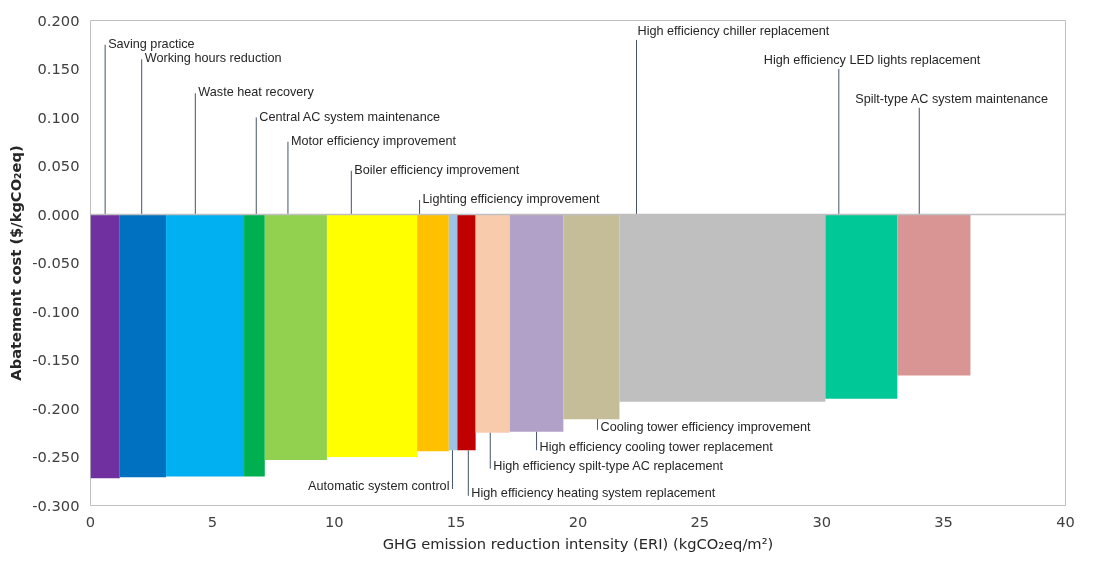  Describe the element at coordinates (56, 505) in the screenshot. I see `y-tick-label: -0.300` at that location.